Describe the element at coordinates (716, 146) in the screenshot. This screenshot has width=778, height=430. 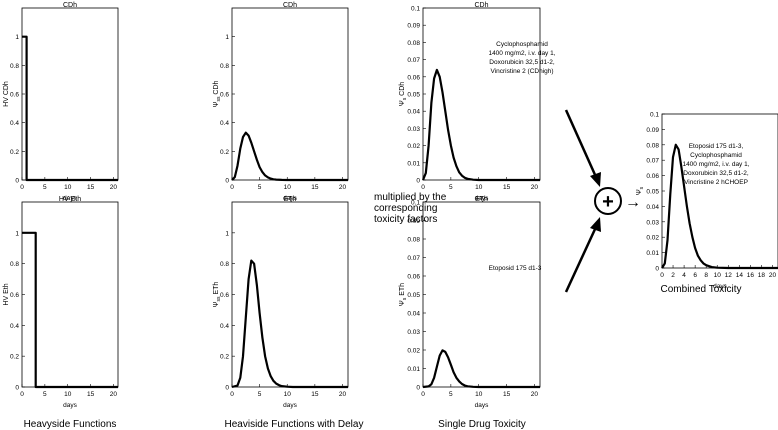
I see `annotation-line: Etoposid 175 d1-3,` at that location.